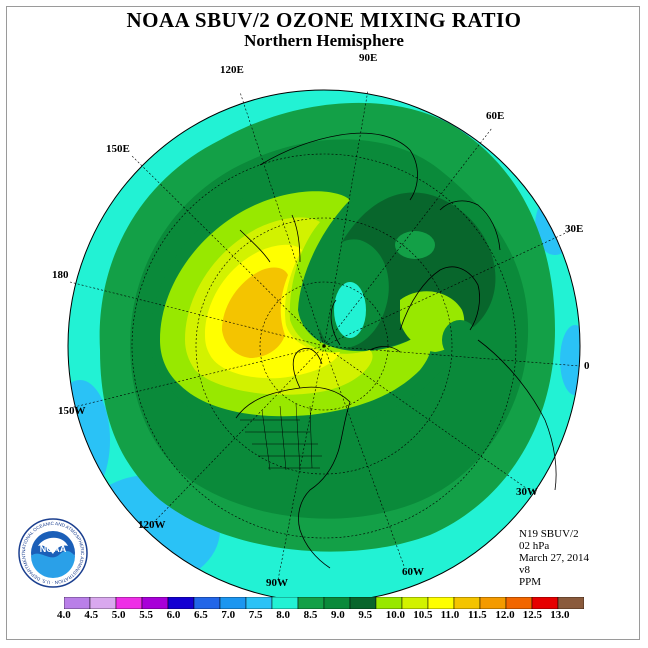  What do you see at coordinates (423, 615) in the screenshot?
I see `colorbar-label: 10.5` at bounding box center [423, 615].